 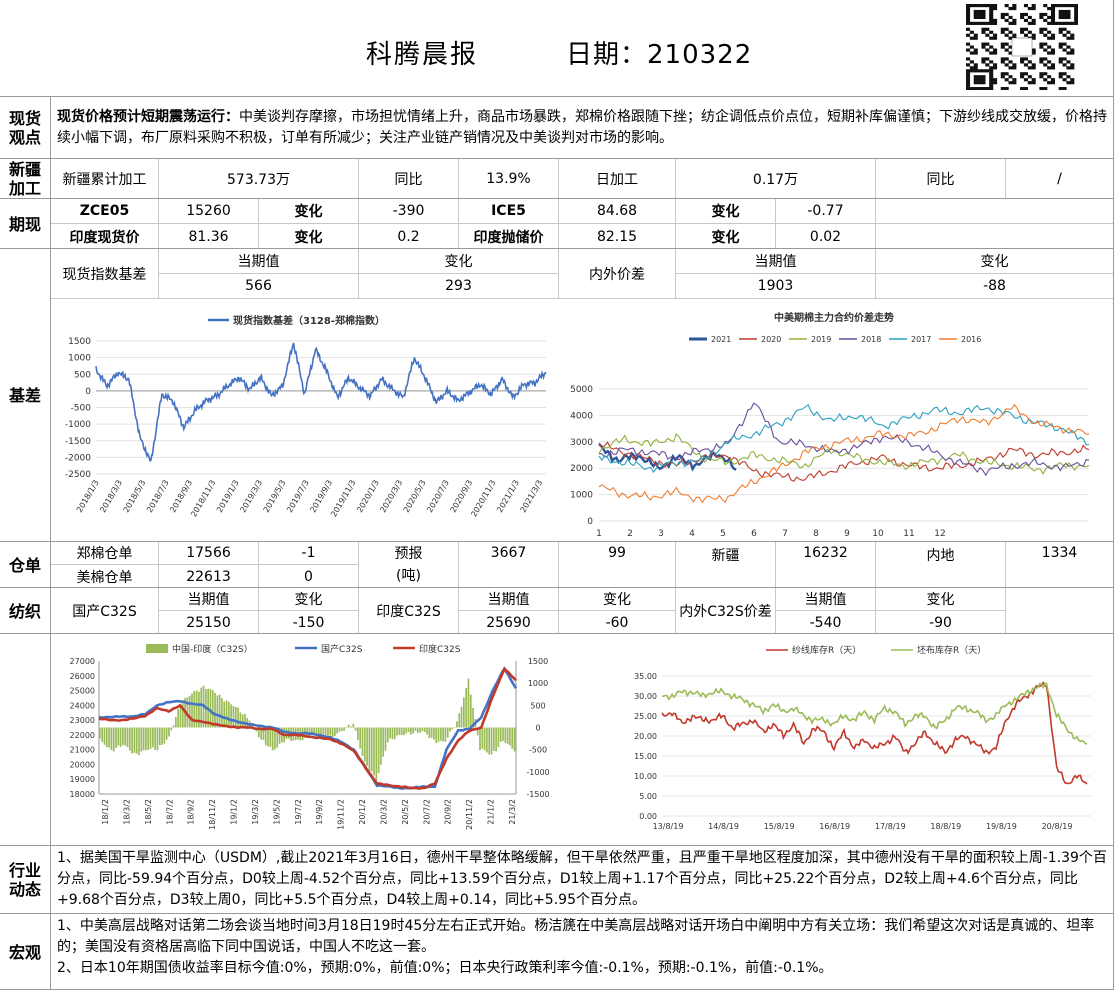 What do you see at coordinates (409, 211) in the screenshot?
I see `zce05-change: -390` at bounding box center [409, 211].